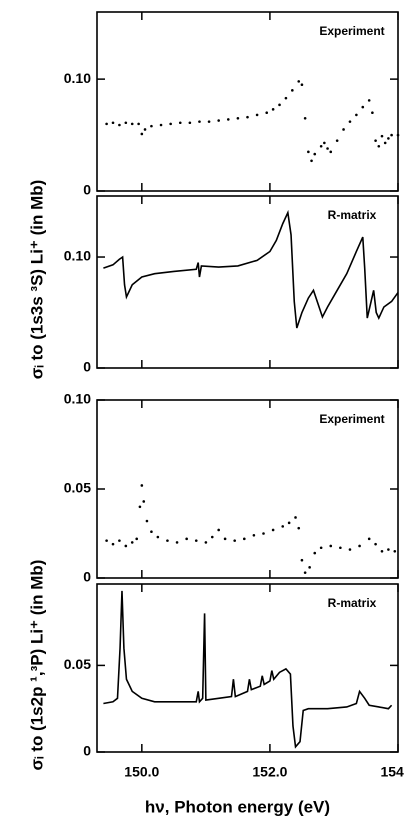 The image size is (404, 823). Describe the element at coordinates (36, 280) in the screenshot. I see `y-axis-label: σᵢ to (1s3s ³S) Li⁺ (in Mb)` at that location.